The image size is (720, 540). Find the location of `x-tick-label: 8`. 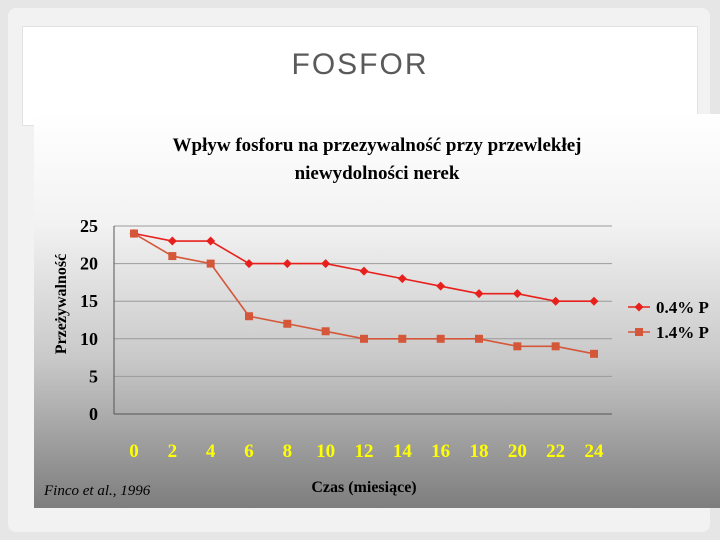

x-tick-label: 8 is located at coordinates (288, 451).